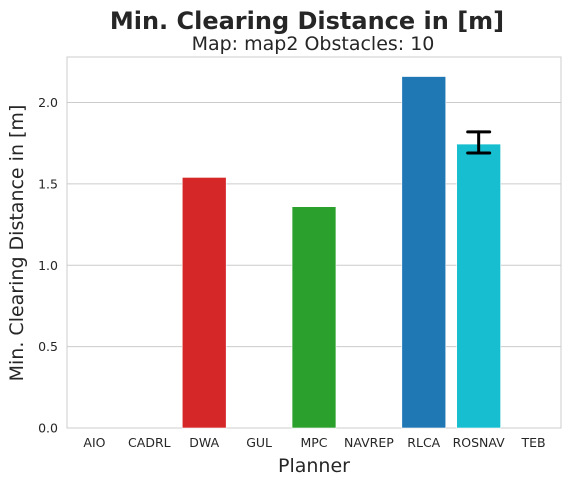 The image size is (573, 486). Describe the element at coordinates (424, 252) in the screenshot. I see `bar-rlca` at that location.